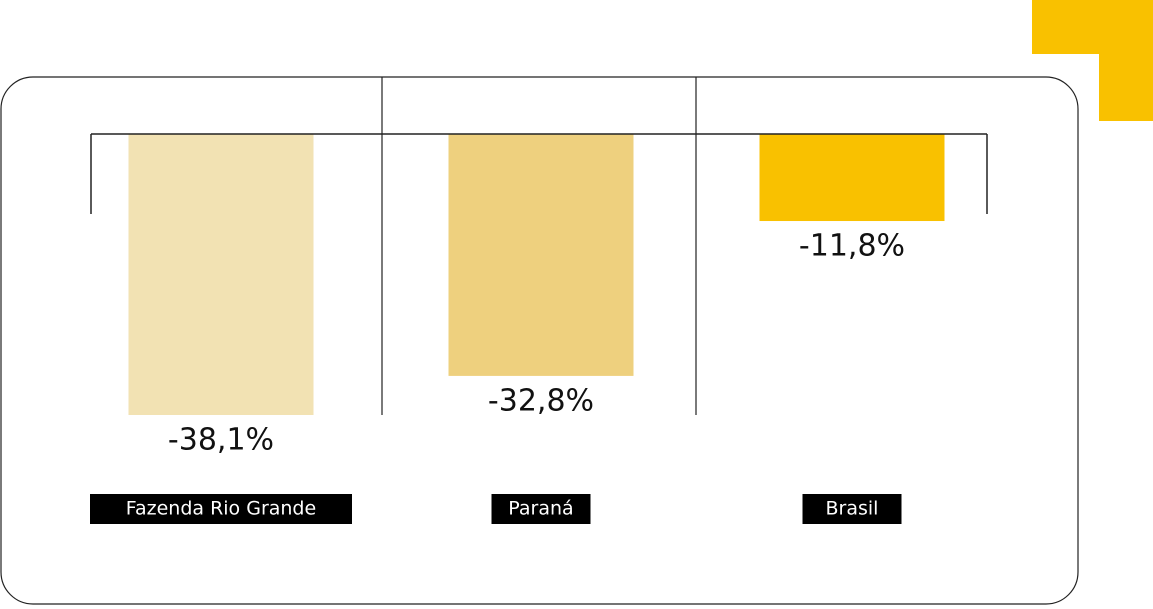  What do you see at coordinates (221, 440) in the screenshot?
I see `value-label: -38,1%` at bounding box center [221, 440].